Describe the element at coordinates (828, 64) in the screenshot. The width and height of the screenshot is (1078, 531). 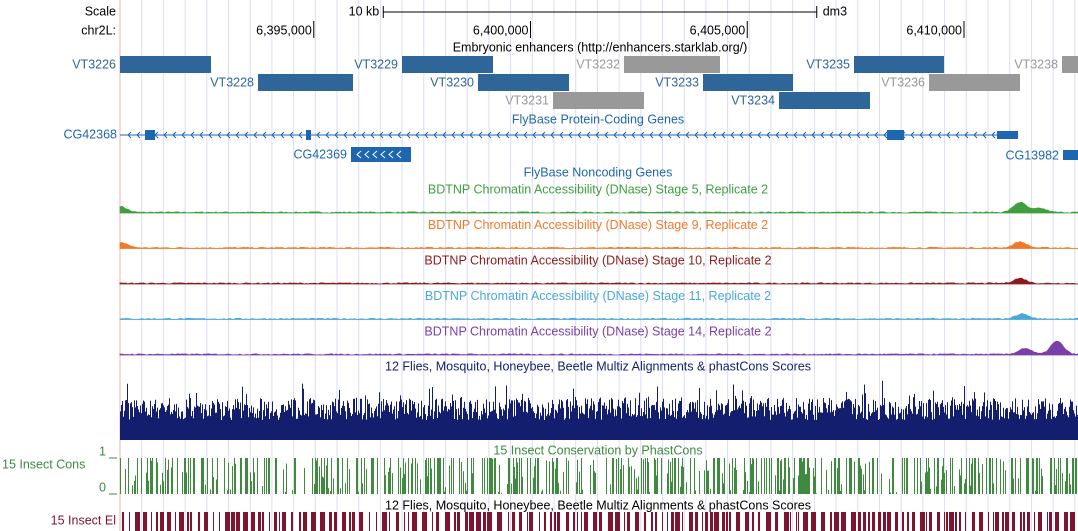
I see `enhancer-label: VT3235` at that location.